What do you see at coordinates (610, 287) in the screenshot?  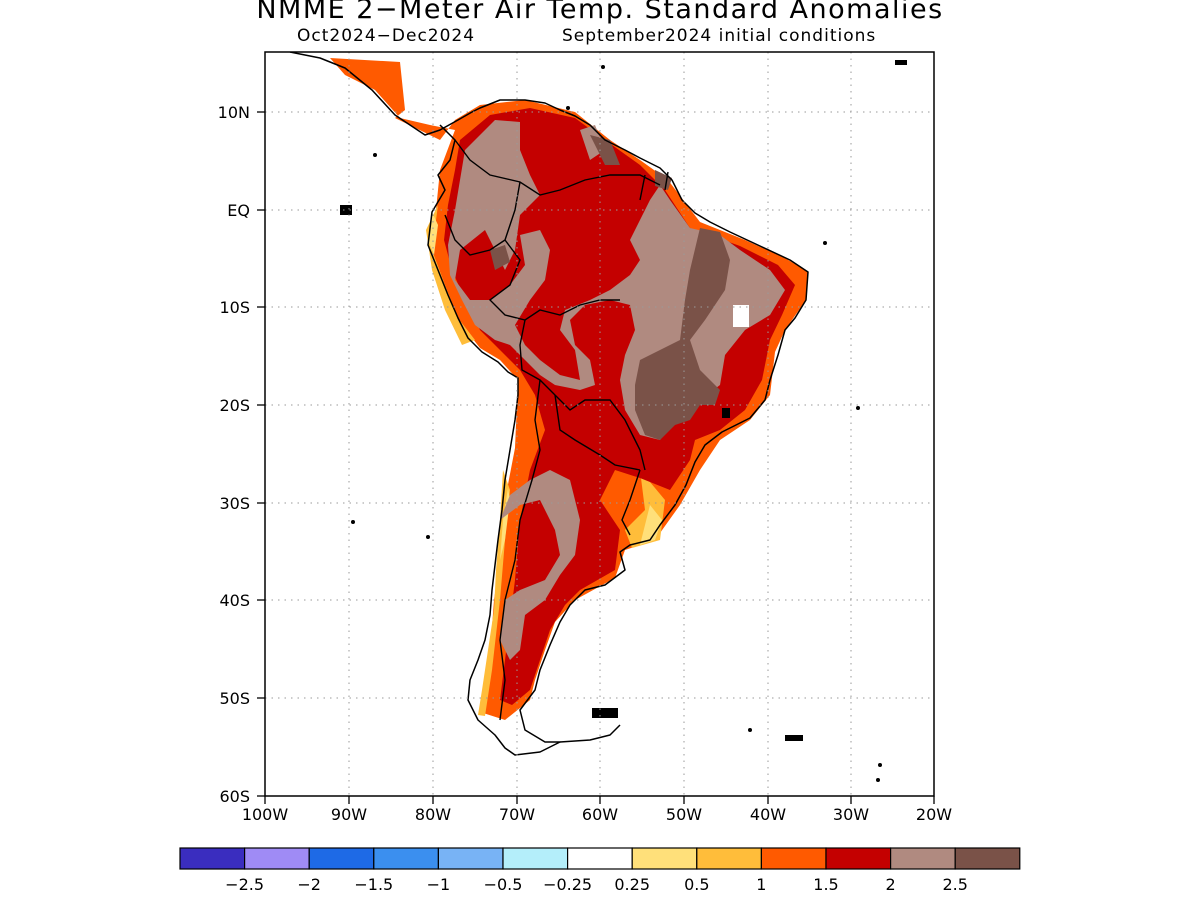 I see `anomaly-area-gt2.5` at bounding box center [610, 287].